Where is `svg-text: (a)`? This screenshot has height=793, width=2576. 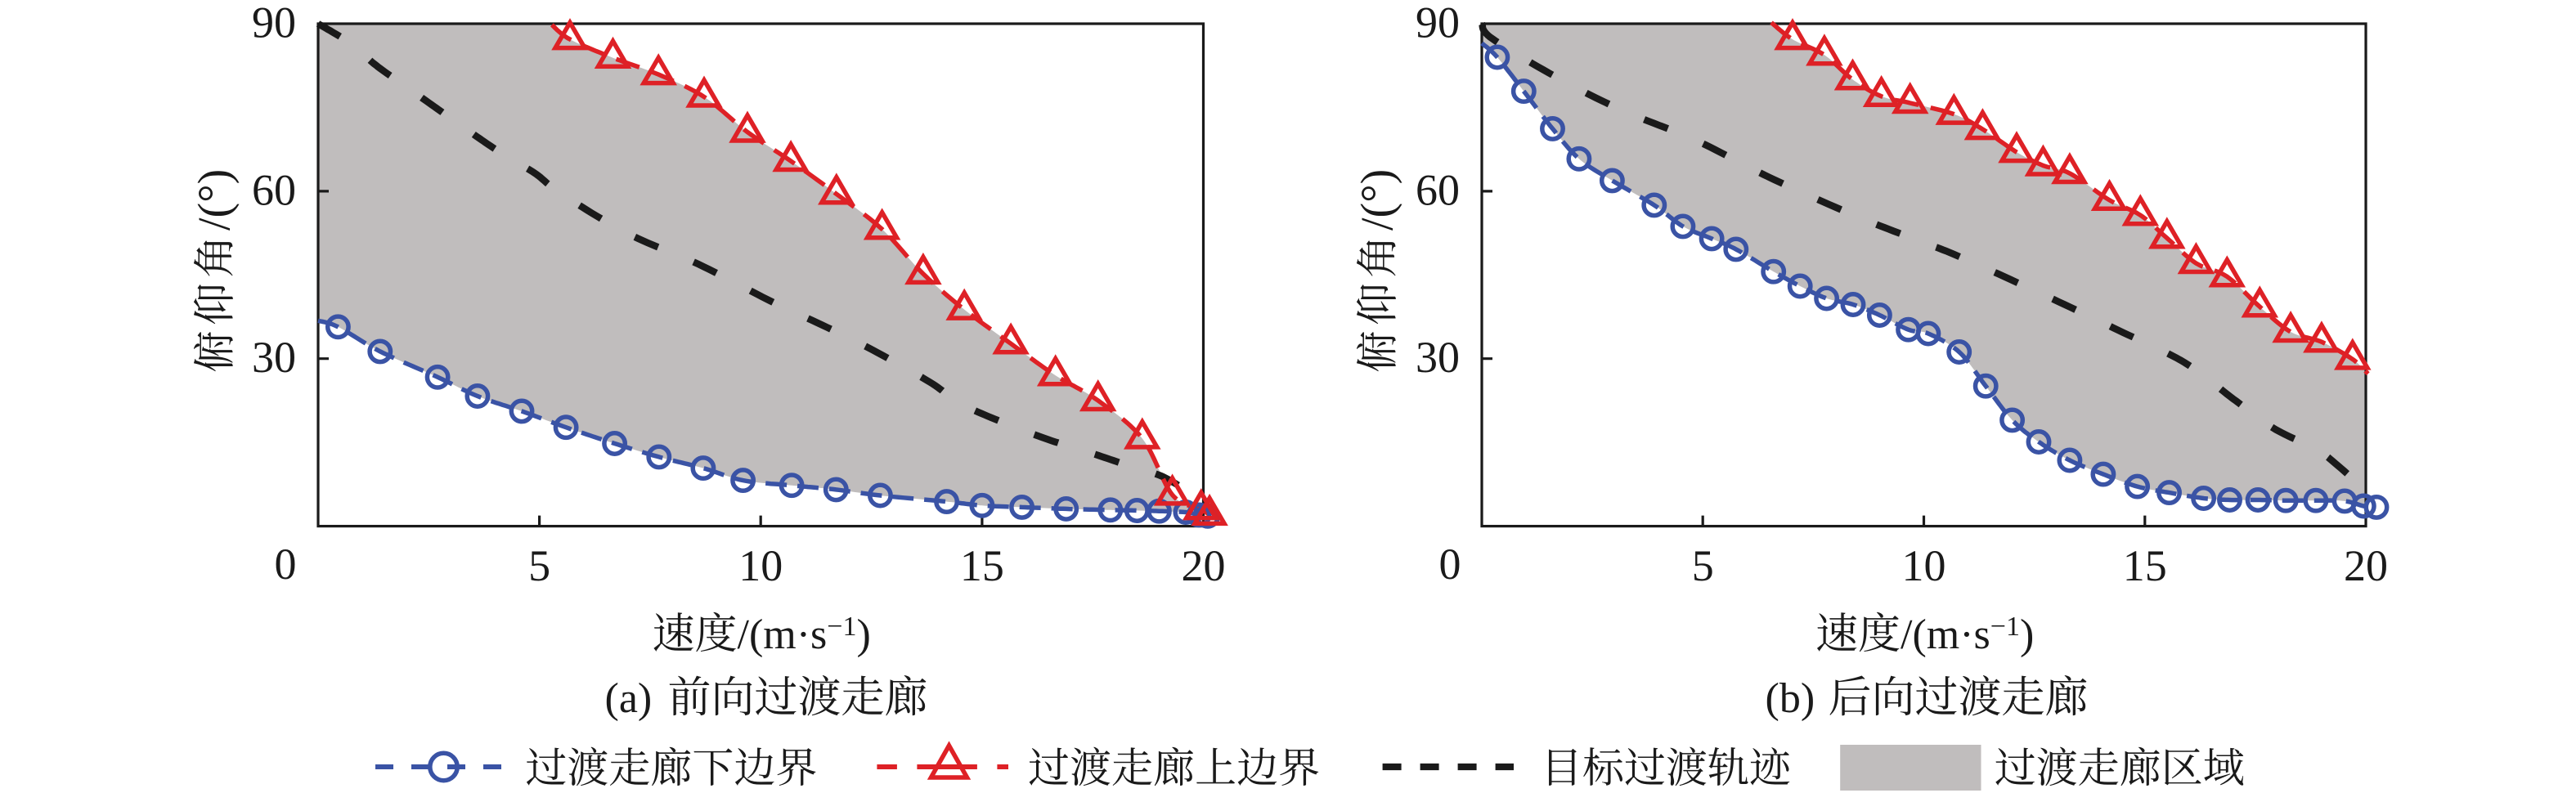 svg-text: (a) is located at coordinates (629, 698).